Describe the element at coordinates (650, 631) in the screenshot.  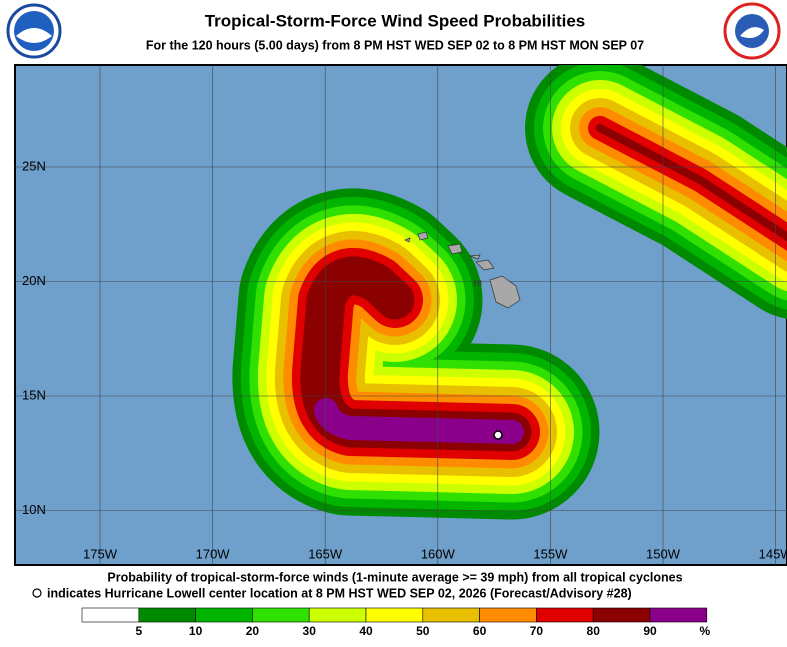
I see `legend-label: 90` at that location.